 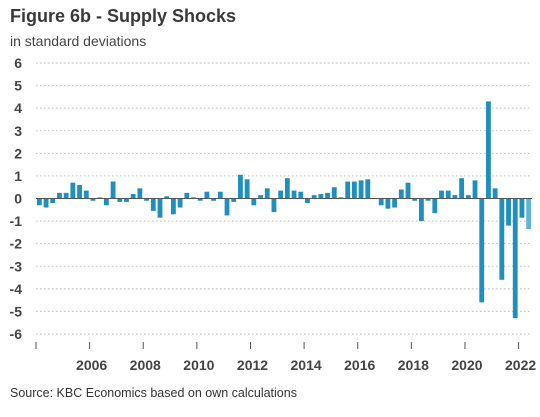 What do you see at coordinates (18, 63) in the screenshot?
I see `y-tick-label: 6` at bounding box center [18, 63].